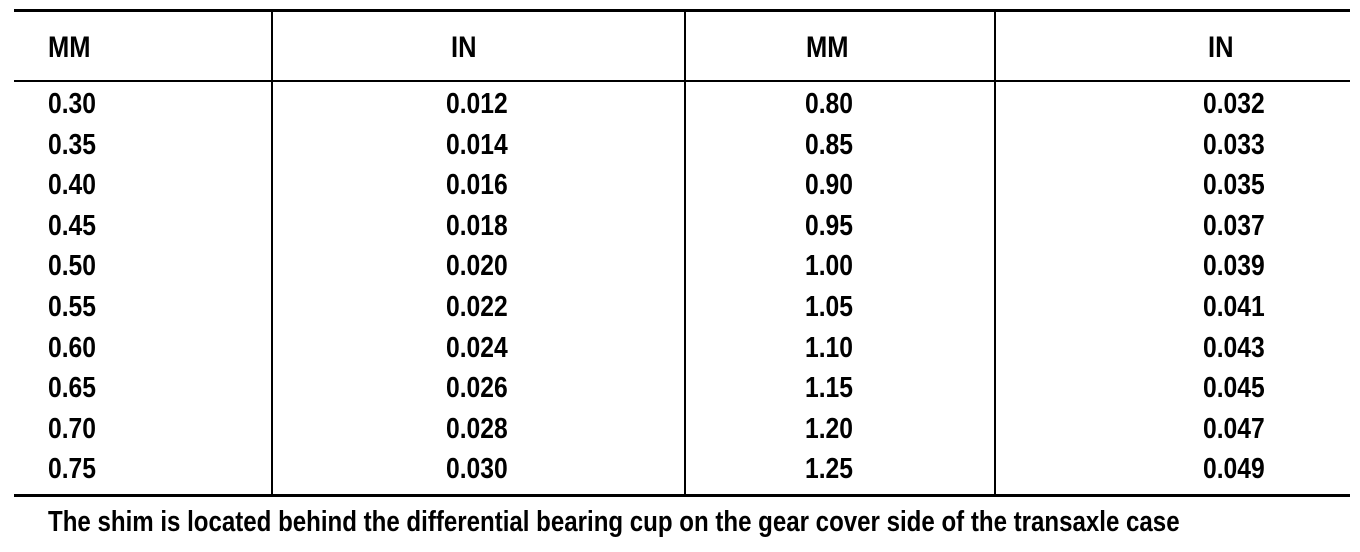 This screenshot has height=552, width=1360. What do you see at coordinates (72, 428) in the screenshot?
I see `table-cell: 0.70` at bounding box center [72, 428].